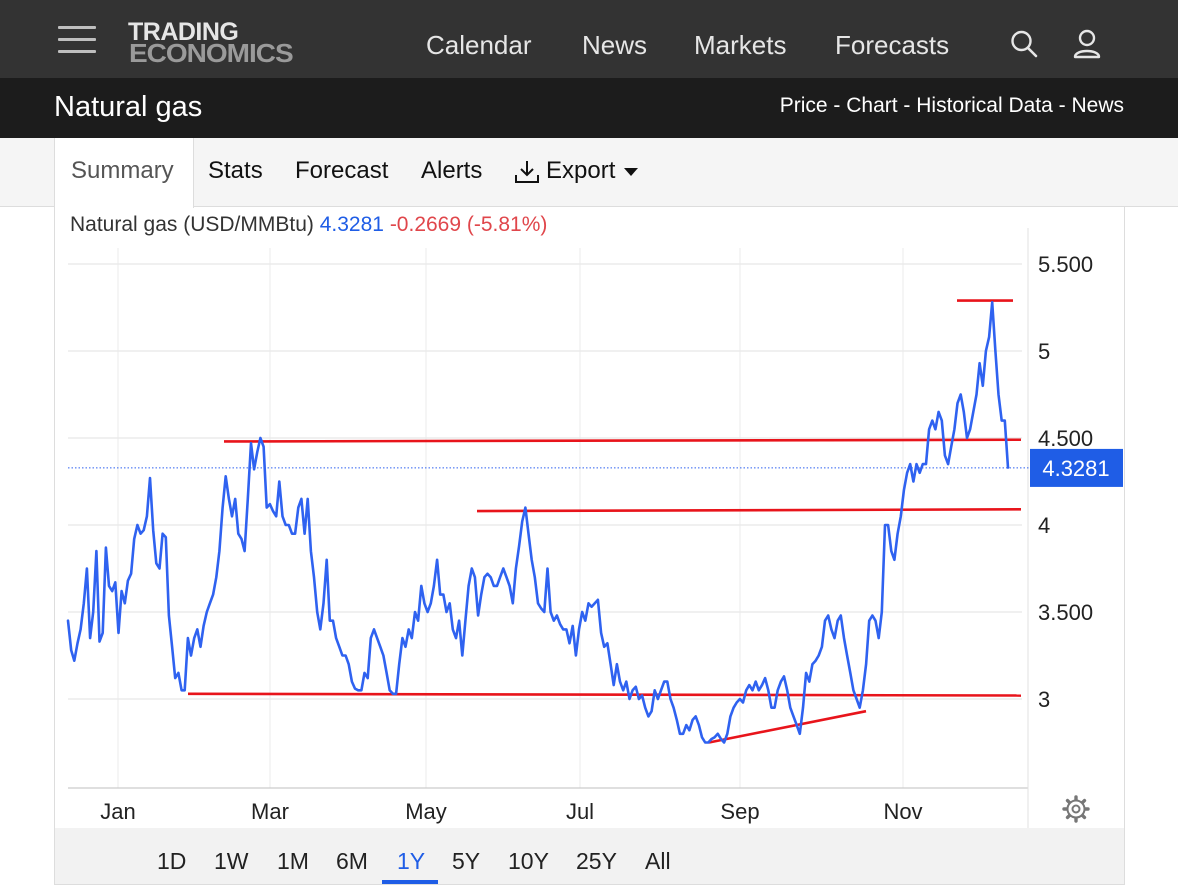 The height and width of the screenshot is (892, 1178). I want to click on range-button-5y: 5Y, so click(466, 861).